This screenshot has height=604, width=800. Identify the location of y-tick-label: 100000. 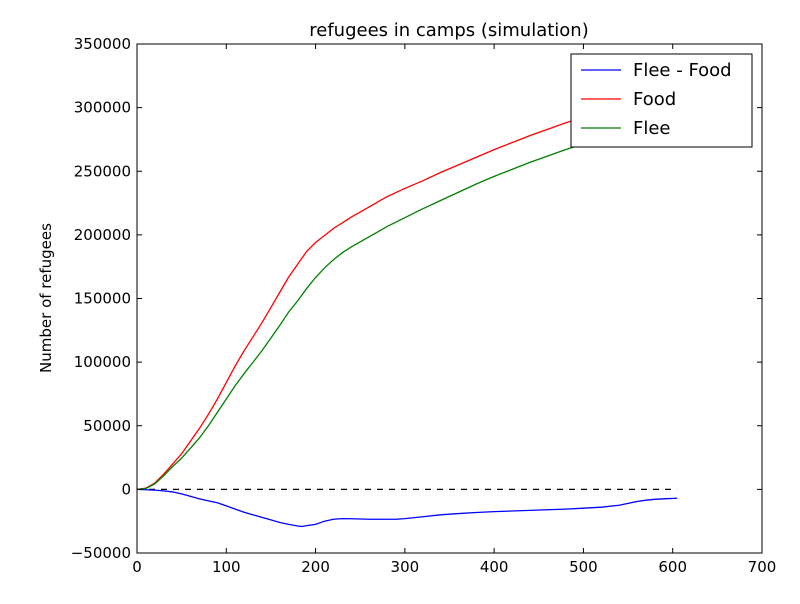
(102, 362).